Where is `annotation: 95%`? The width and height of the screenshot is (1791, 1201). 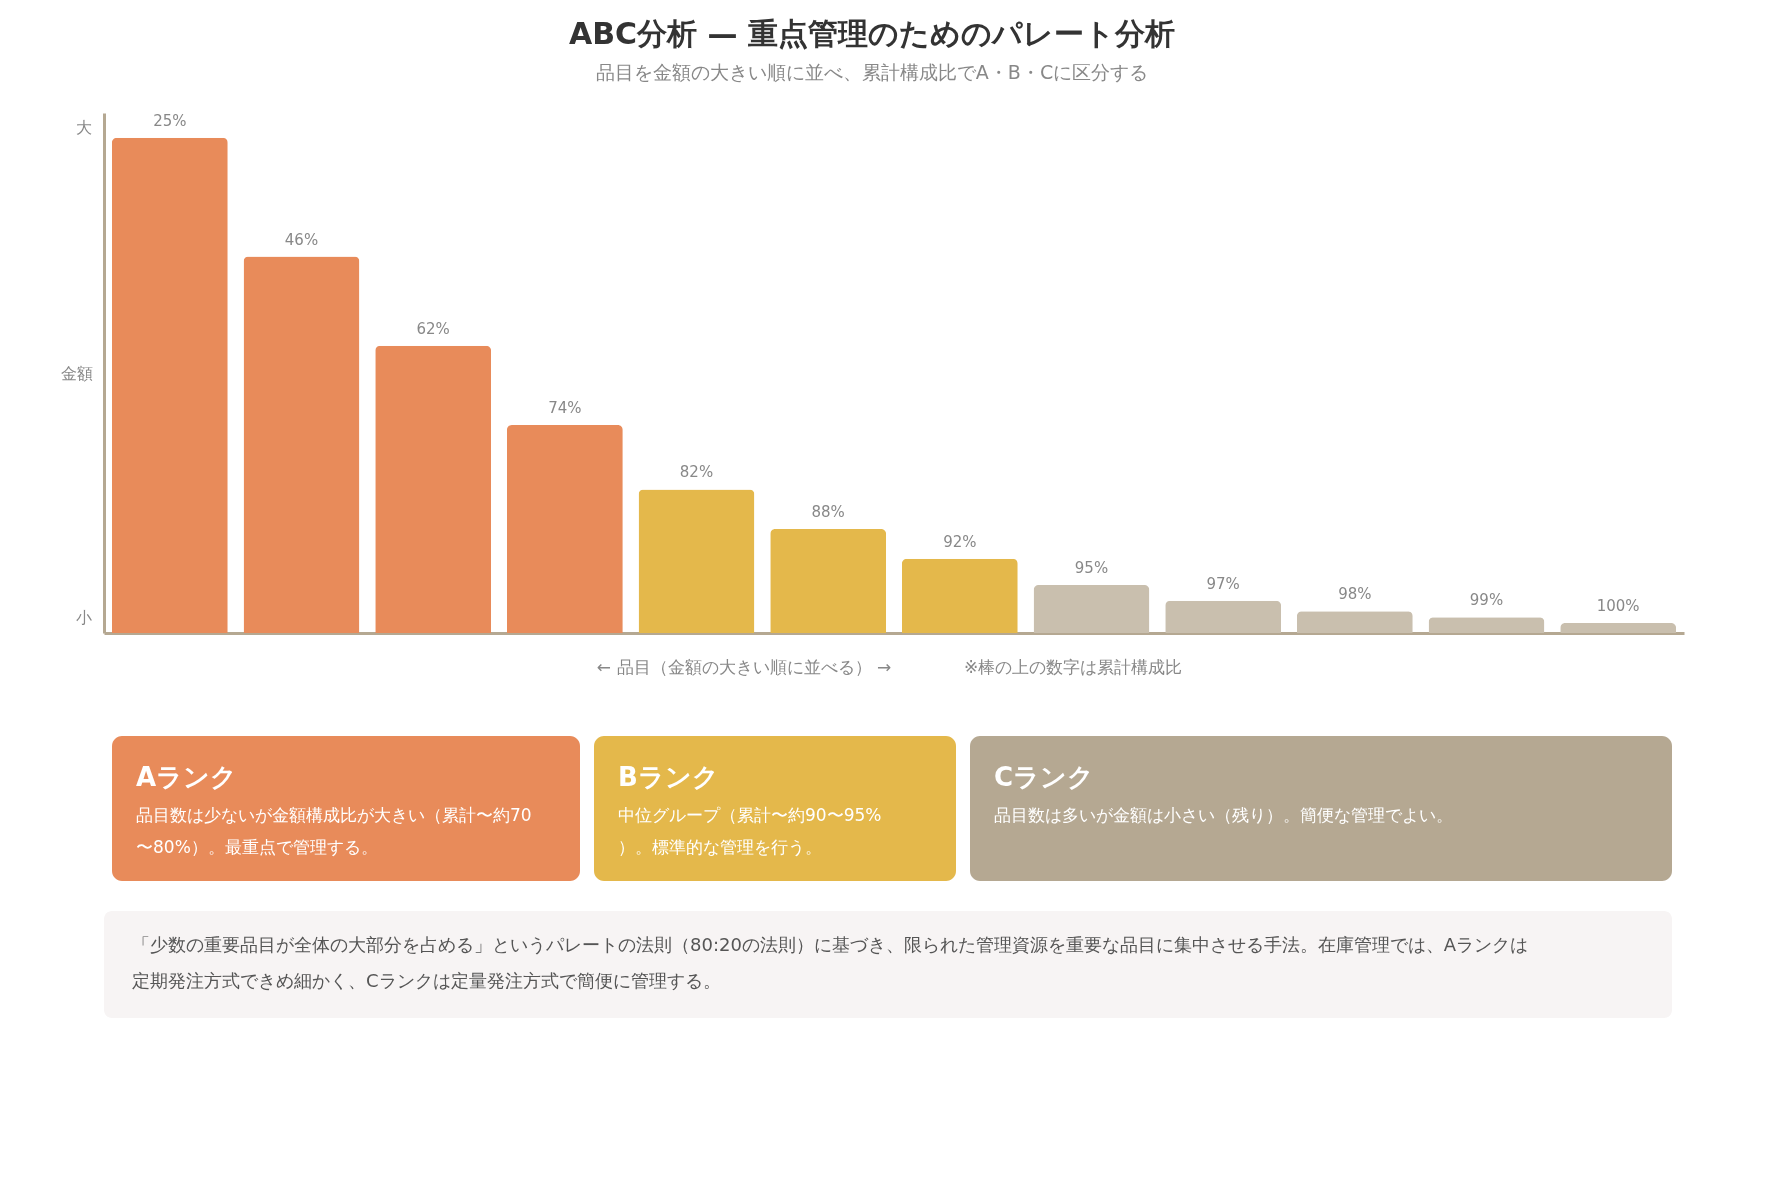
annotation: 95% is located at coordinates (1091, 567).